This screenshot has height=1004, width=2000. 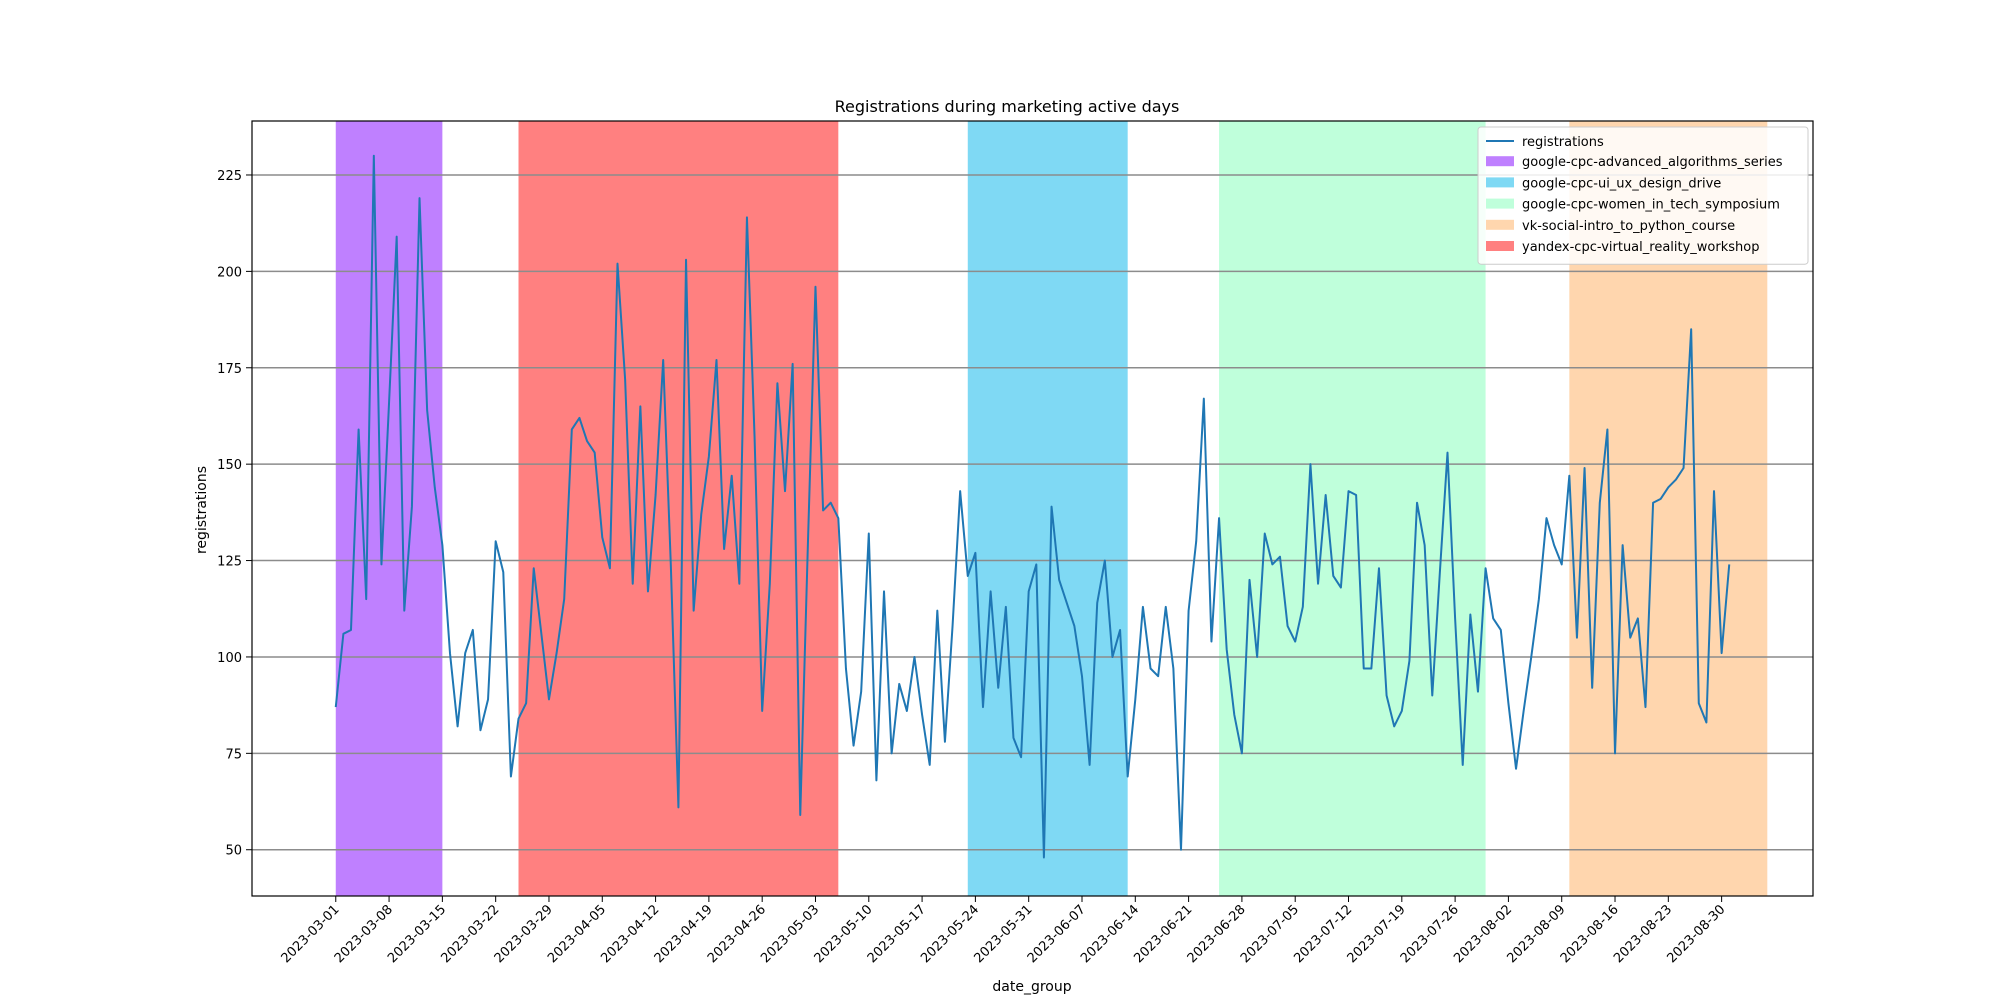 What do you see at coordinates (1621, 183) in the screenshot?
I see `legend-label: google-cpc-ui_ux_design_drive` at bounding box center [1621, 183].